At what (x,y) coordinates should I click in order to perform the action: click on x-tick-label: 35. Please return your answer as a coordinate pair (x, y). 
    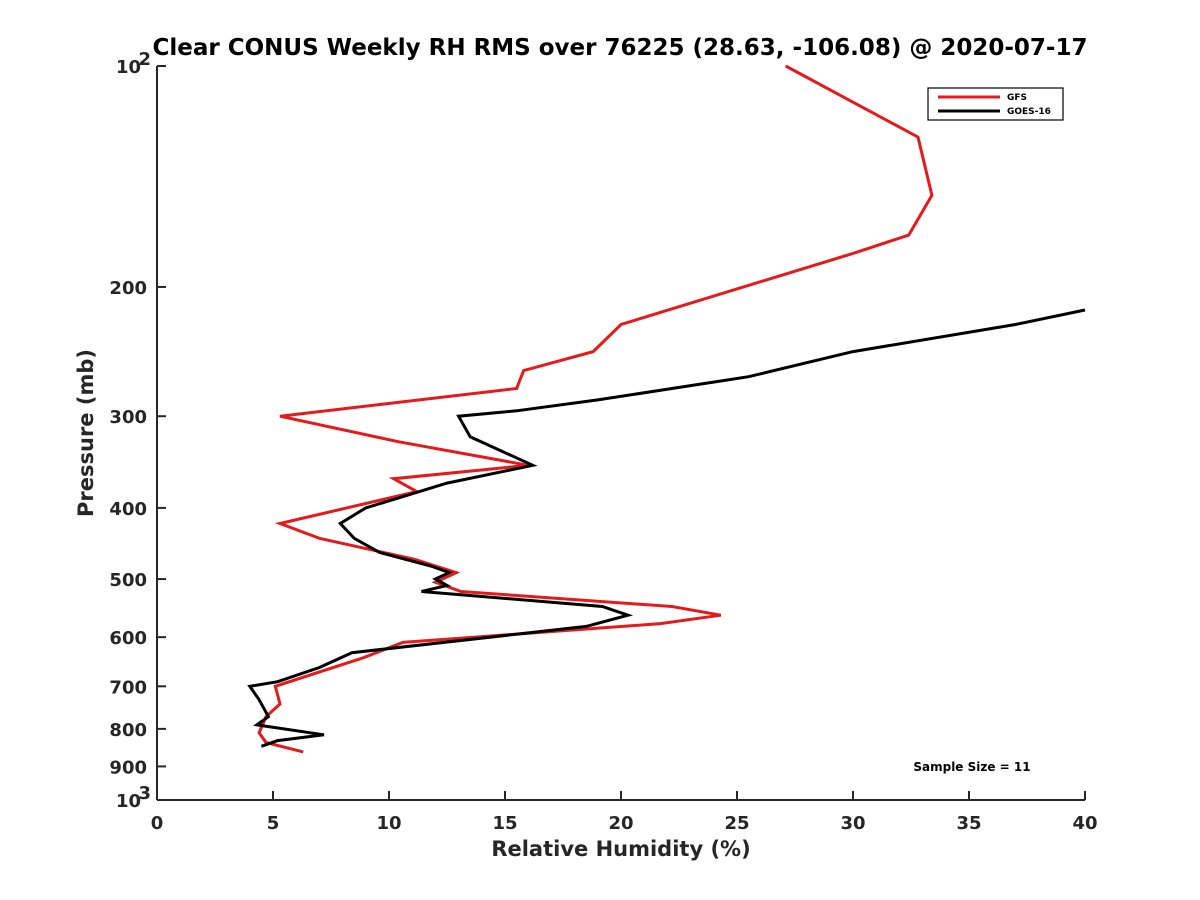
    Looking at the image, I should click on (968, 823).